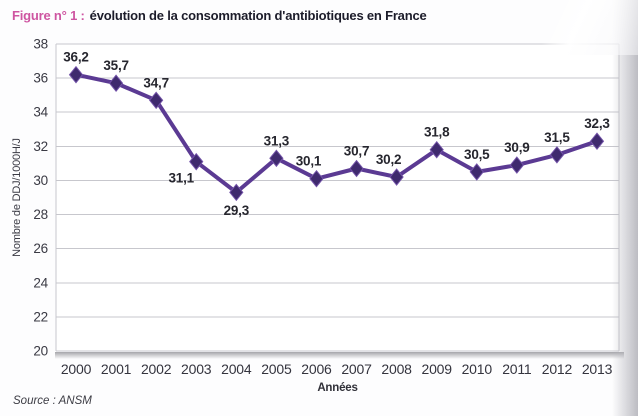  Describe the element at coordinates (40, 146) in the screenshot. I see `y-tick-label-32: 32` at that location.